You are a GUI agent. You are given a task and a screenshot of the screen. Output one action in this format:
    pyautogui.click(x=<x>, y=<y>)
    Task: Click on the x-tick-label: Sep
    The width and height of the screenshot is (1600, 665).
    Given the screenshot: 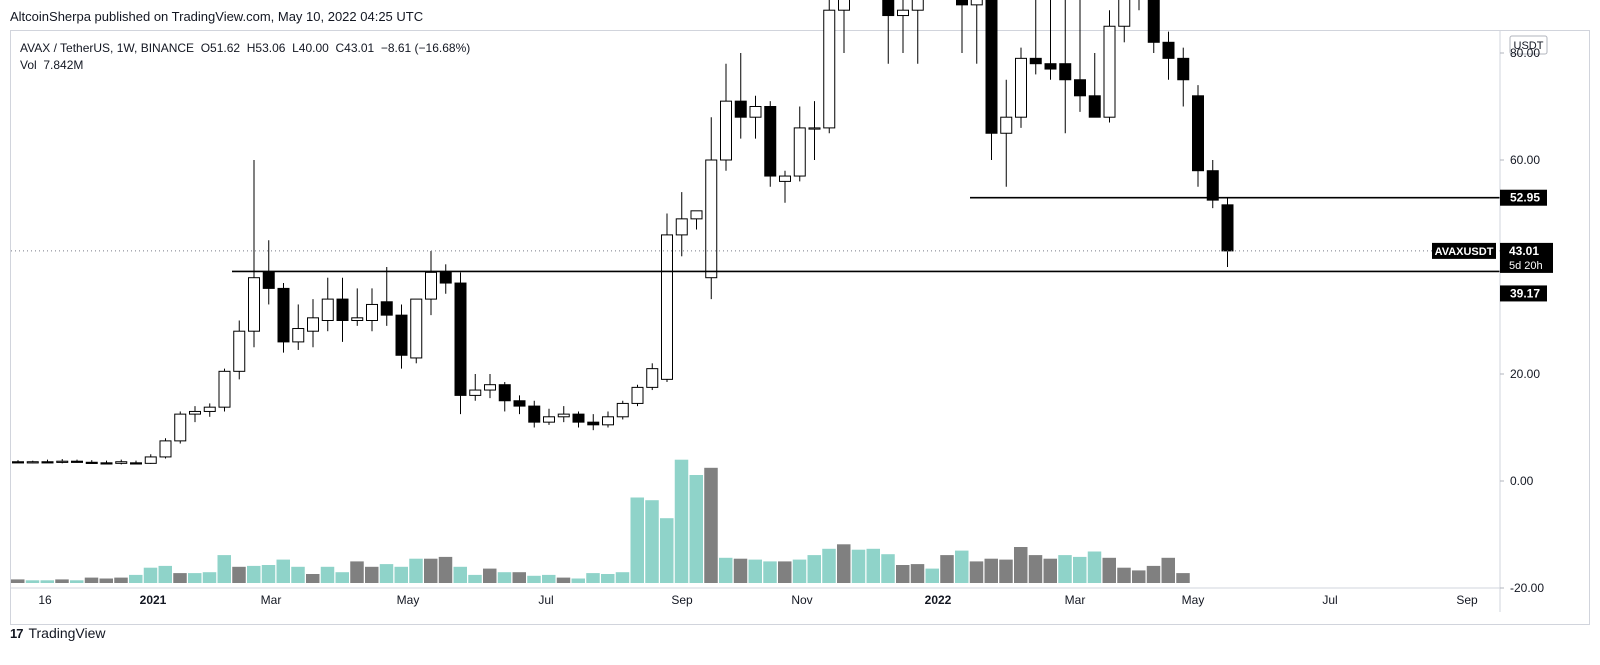 What is the action you would take?
    pyautogui.click(x=1467, y=600)
    